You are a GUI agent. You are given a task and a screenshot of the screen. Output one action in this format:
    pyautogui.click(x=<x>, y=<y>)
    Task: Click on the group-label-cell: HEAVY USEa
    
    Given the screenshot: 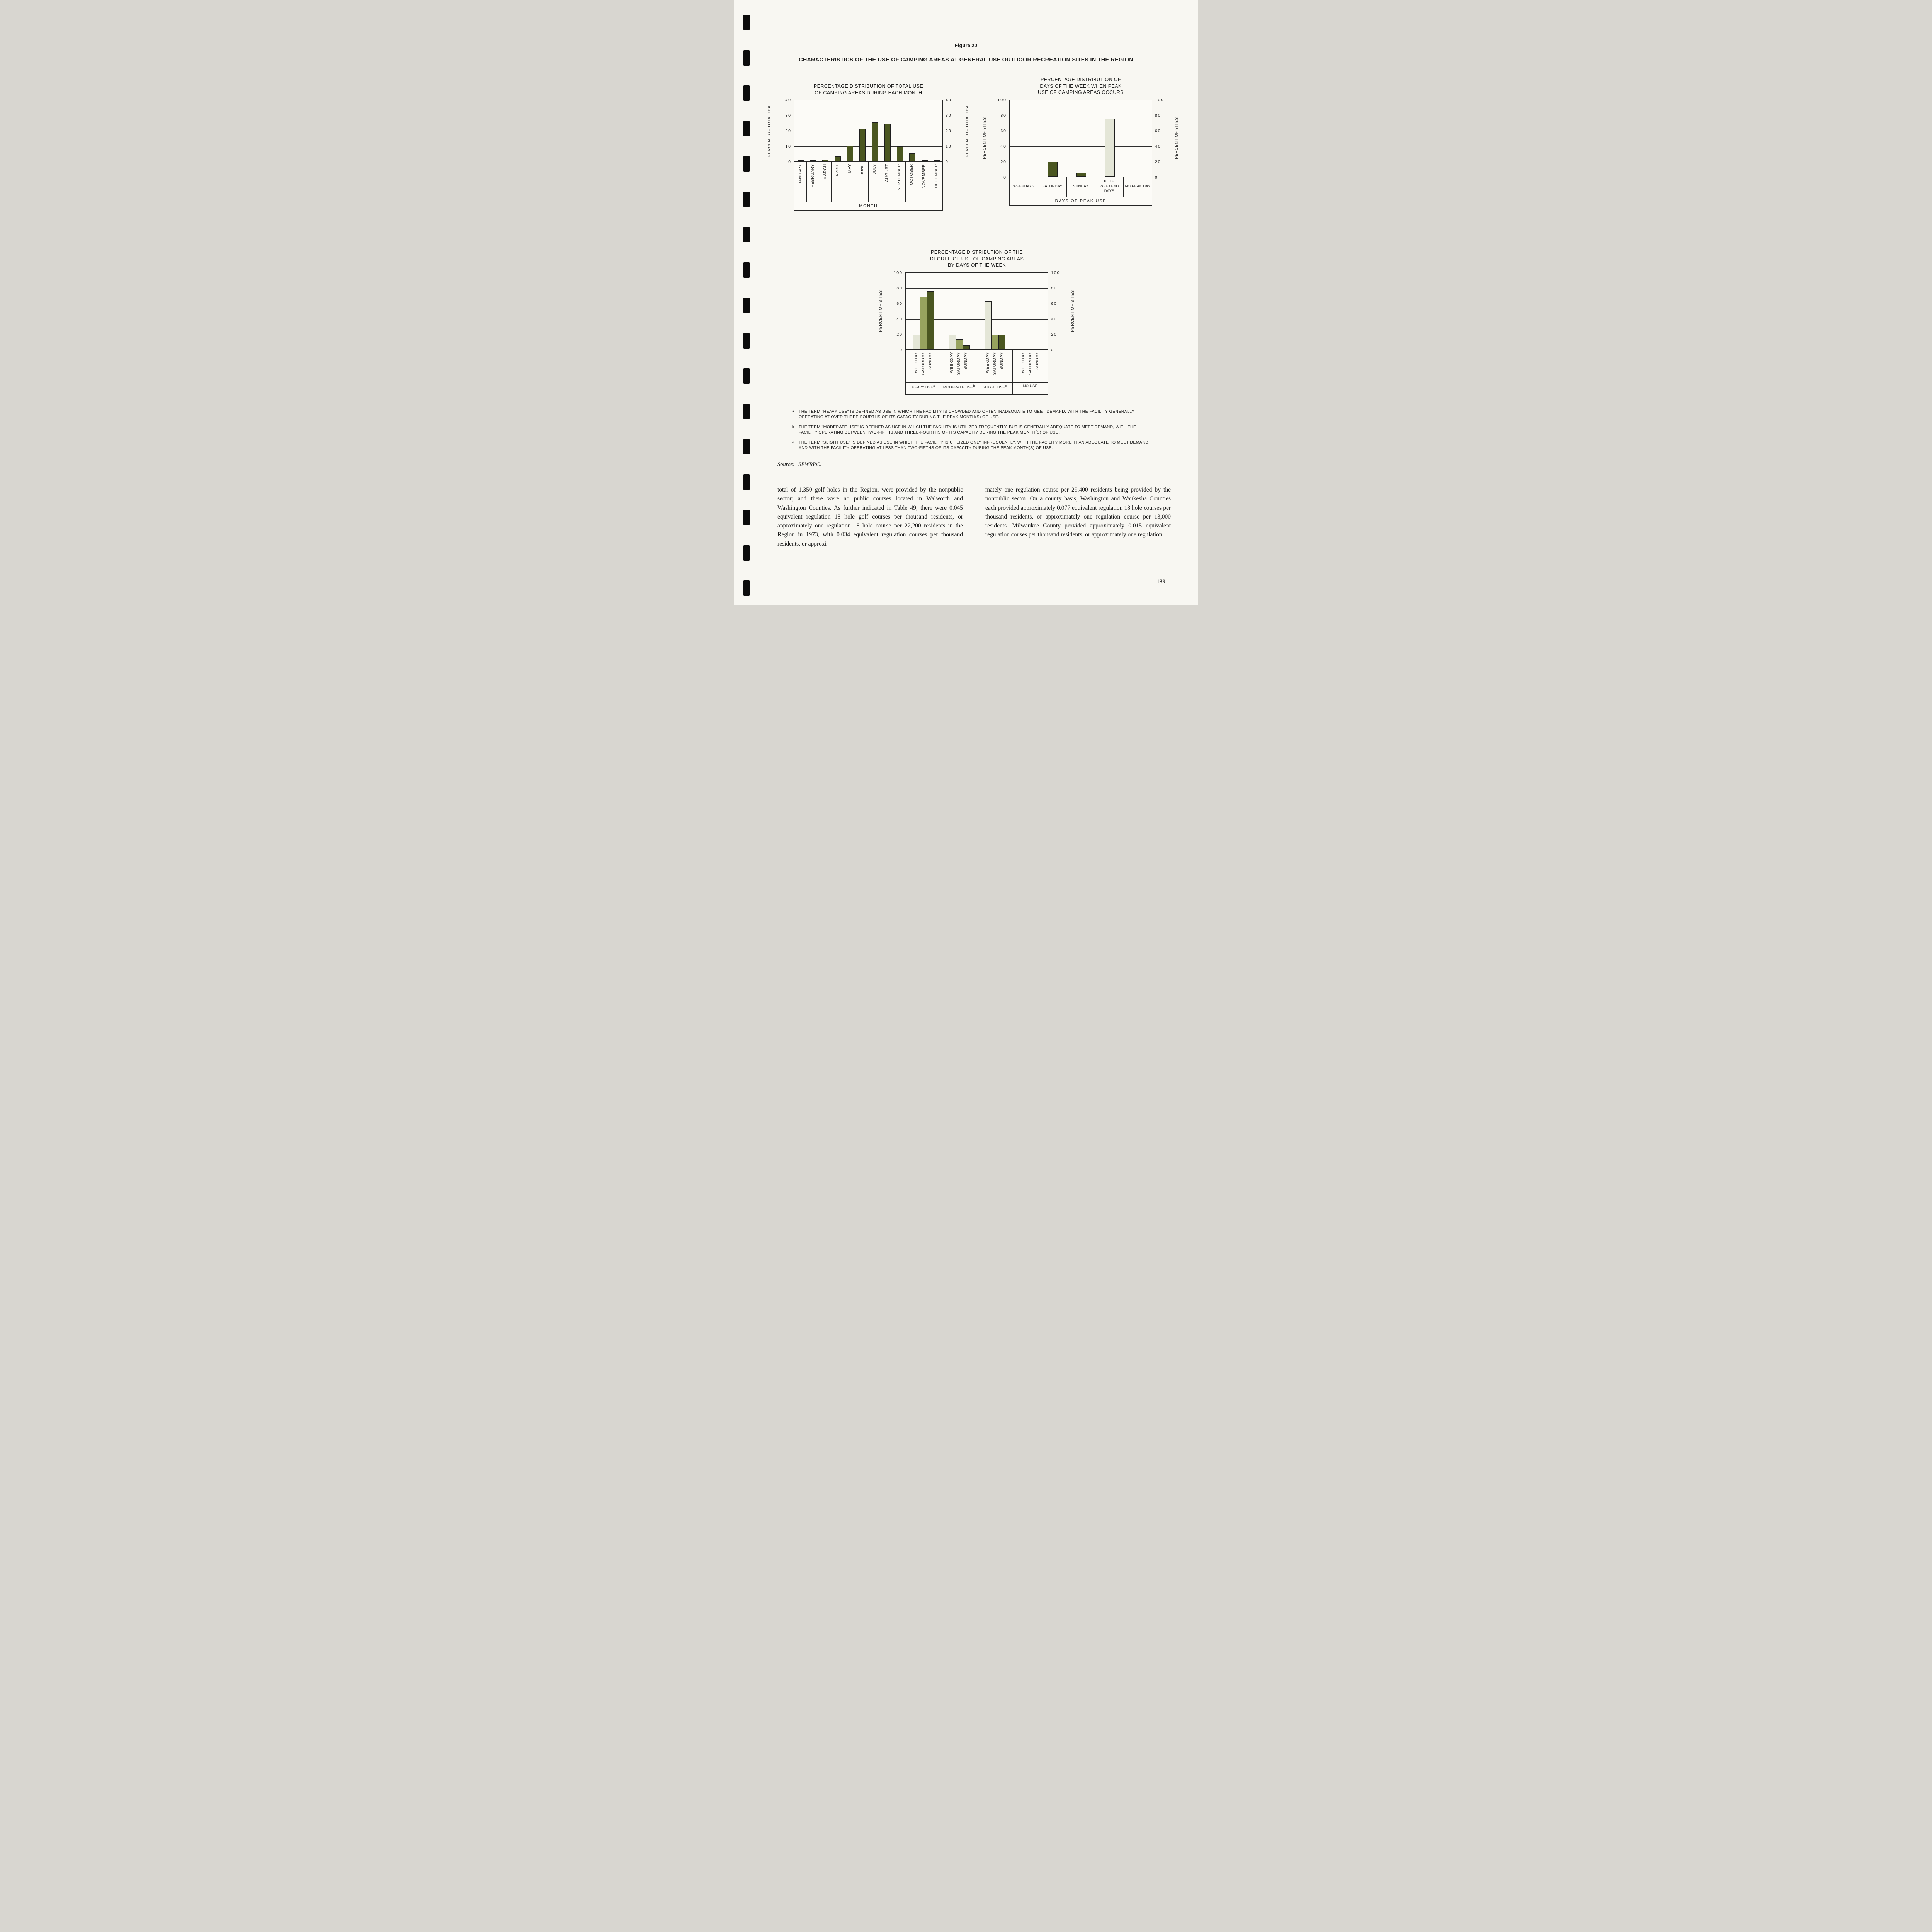 What is the action you would take?
    pyautogui.click(x=923, y=388)
    